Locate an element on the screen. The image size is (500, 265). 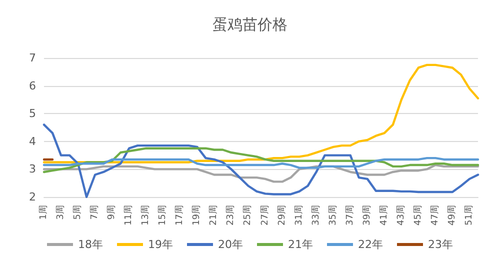
x-tick-label: 19周 is located at coordinates (196, 215).